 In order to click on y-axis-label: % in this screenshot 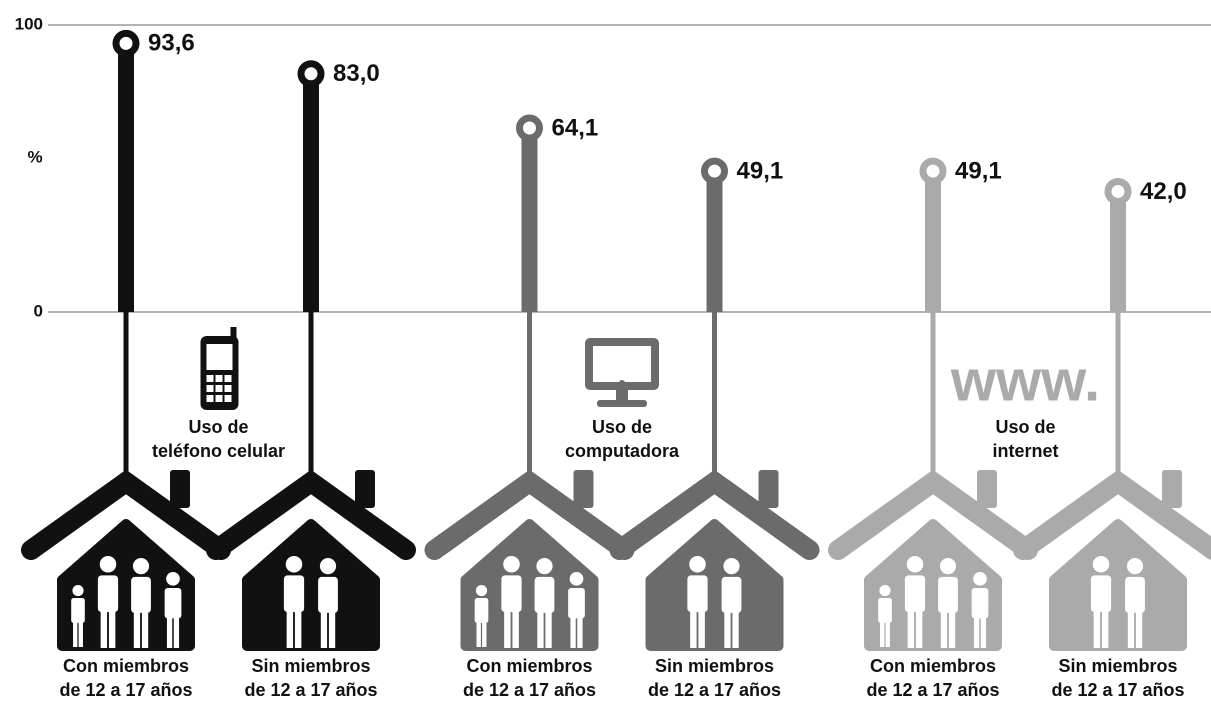, I will do `click(34, 156)`.